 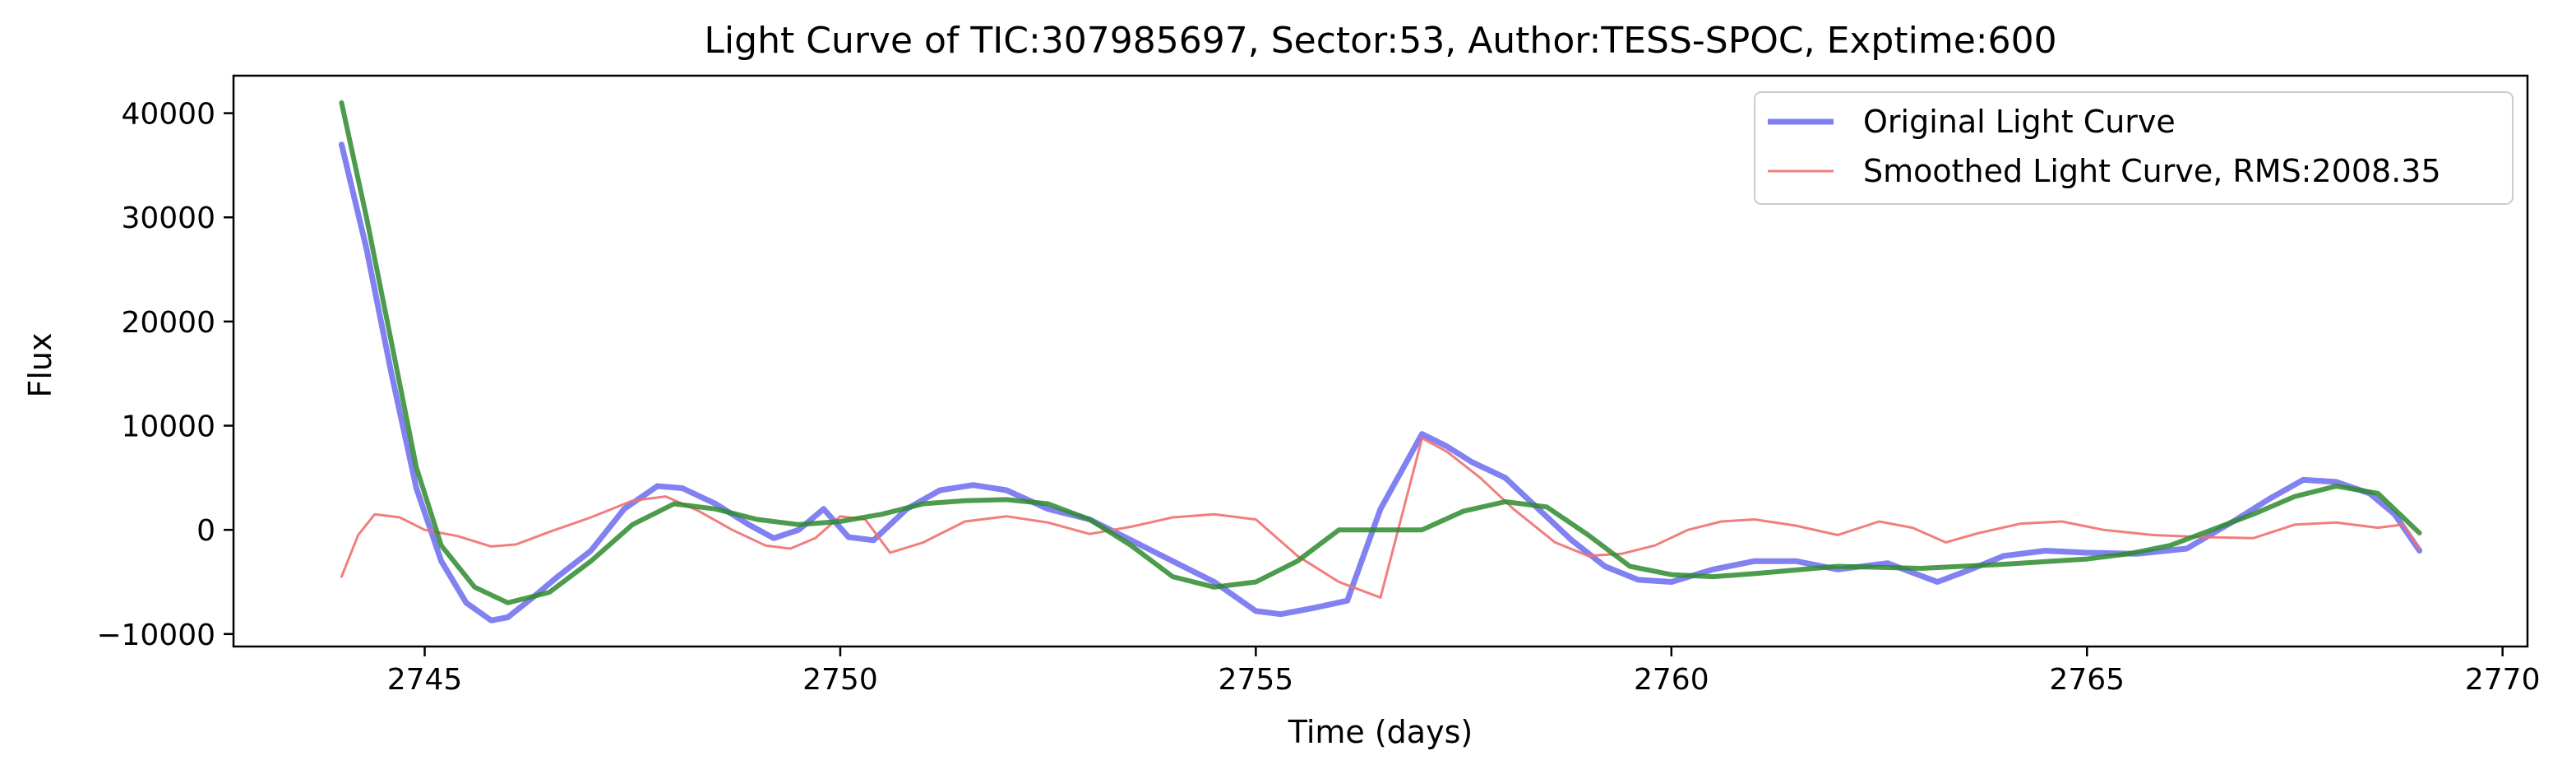 What do you see at coordinates (2503, 680) in the screenshot?
I see `x-tick-label: 2770` at bounding box center [2503, 680].